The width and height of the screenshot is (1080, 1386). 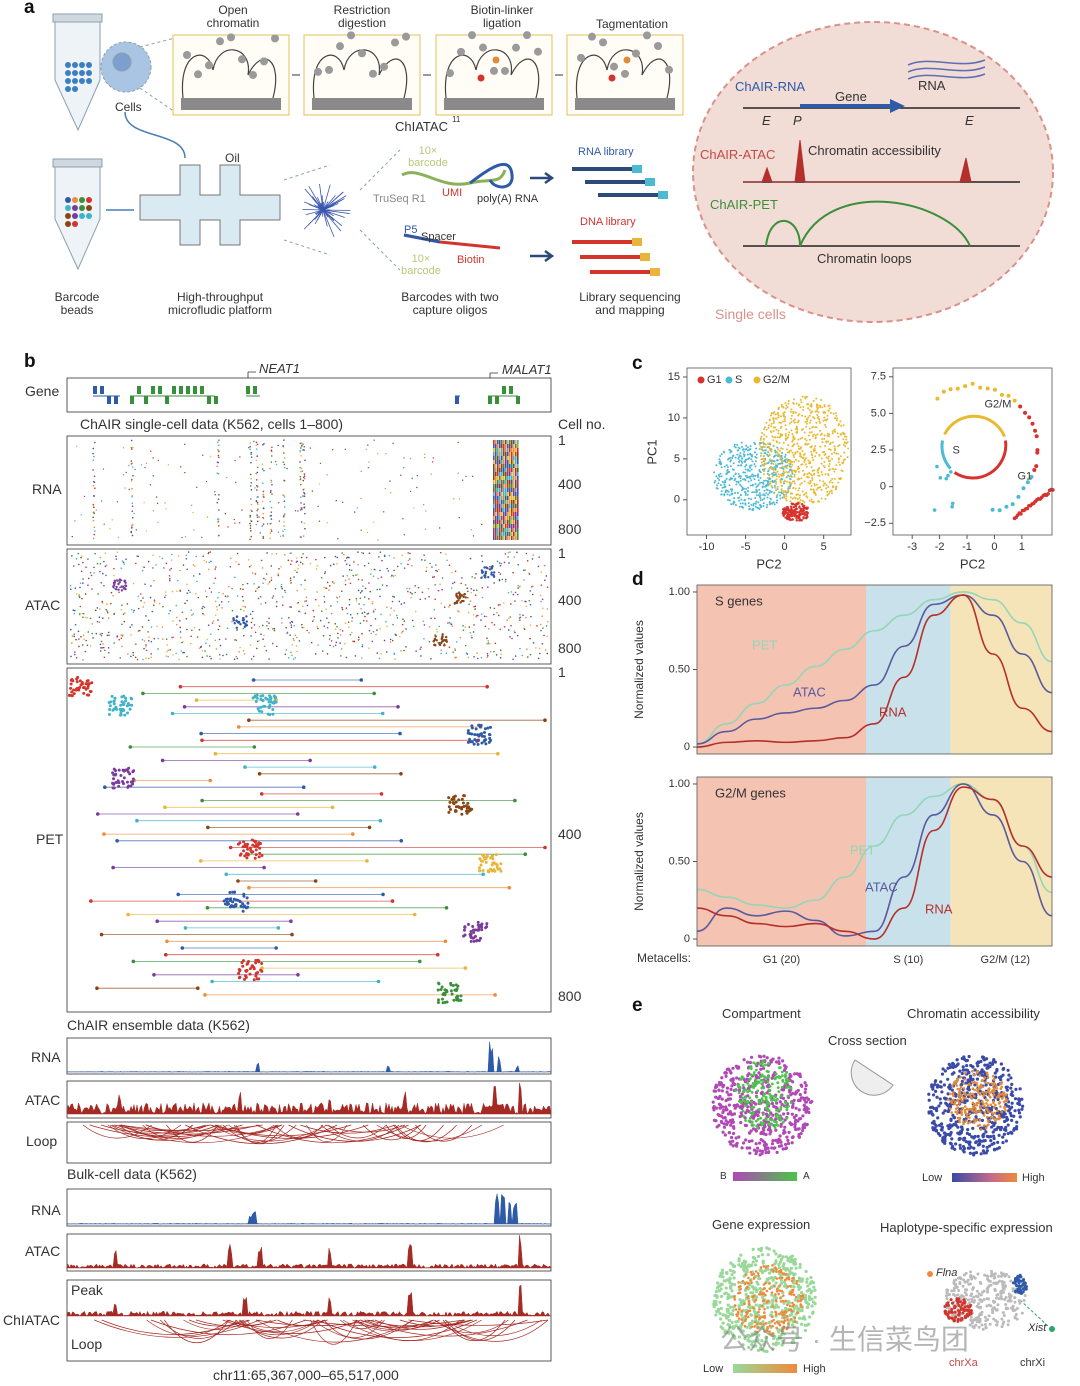 What do you see at coordinates (186, 1129) in the screenshot?
I see `decor-arc` at bounding box center [186, 1129].